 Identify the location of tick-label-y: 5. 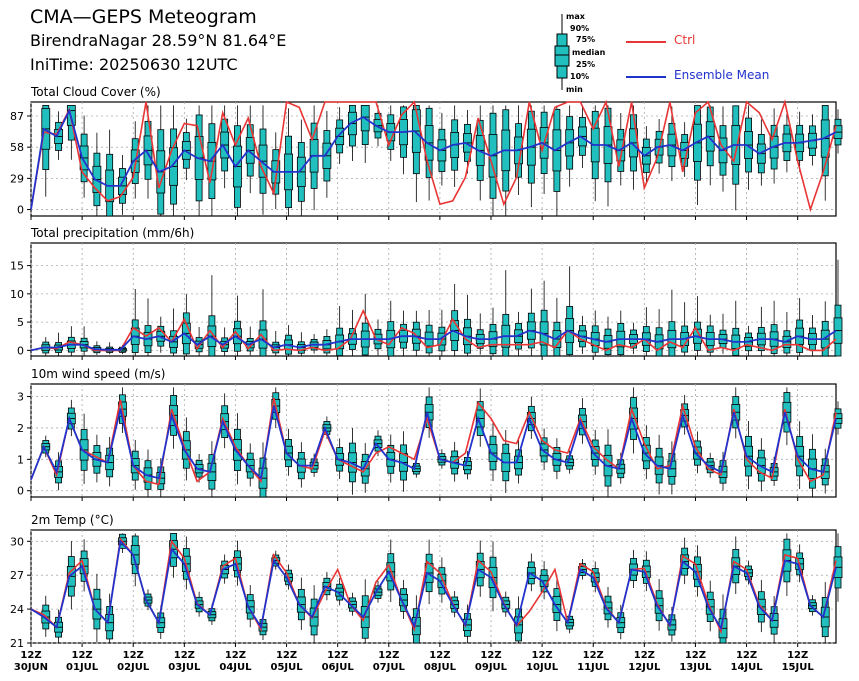
(20, 322).